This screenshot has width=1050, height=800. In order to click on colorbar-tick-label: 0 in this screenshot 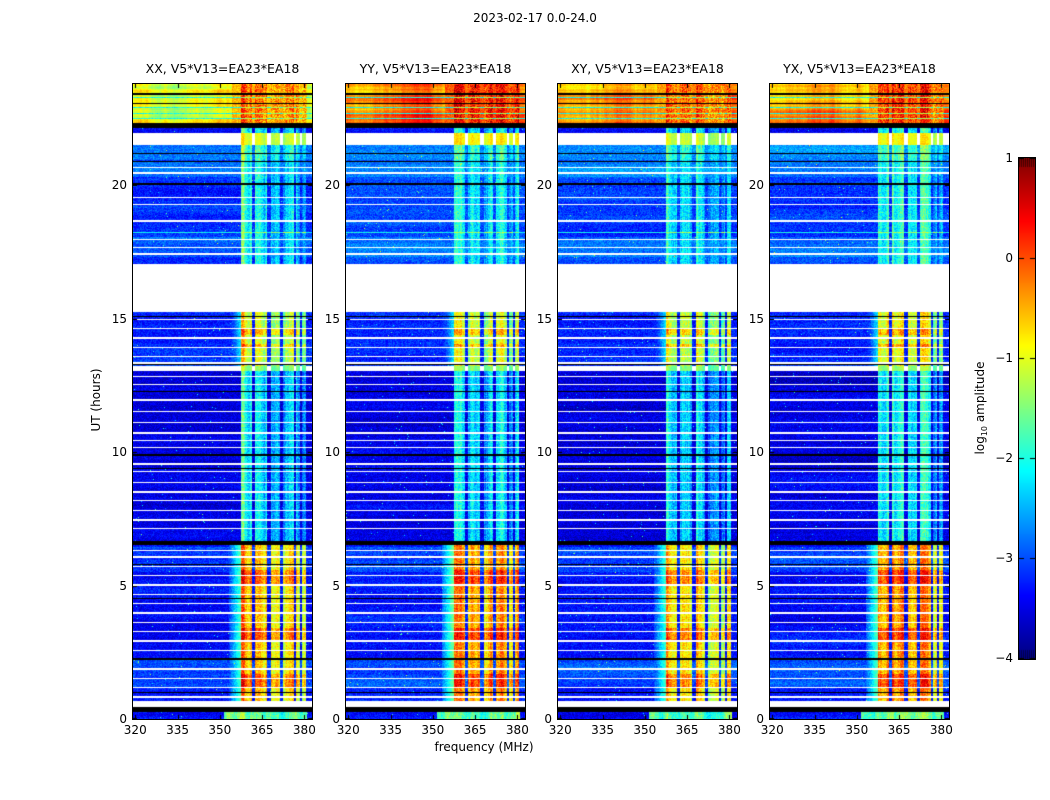, I will do `click(1009, 258)`.